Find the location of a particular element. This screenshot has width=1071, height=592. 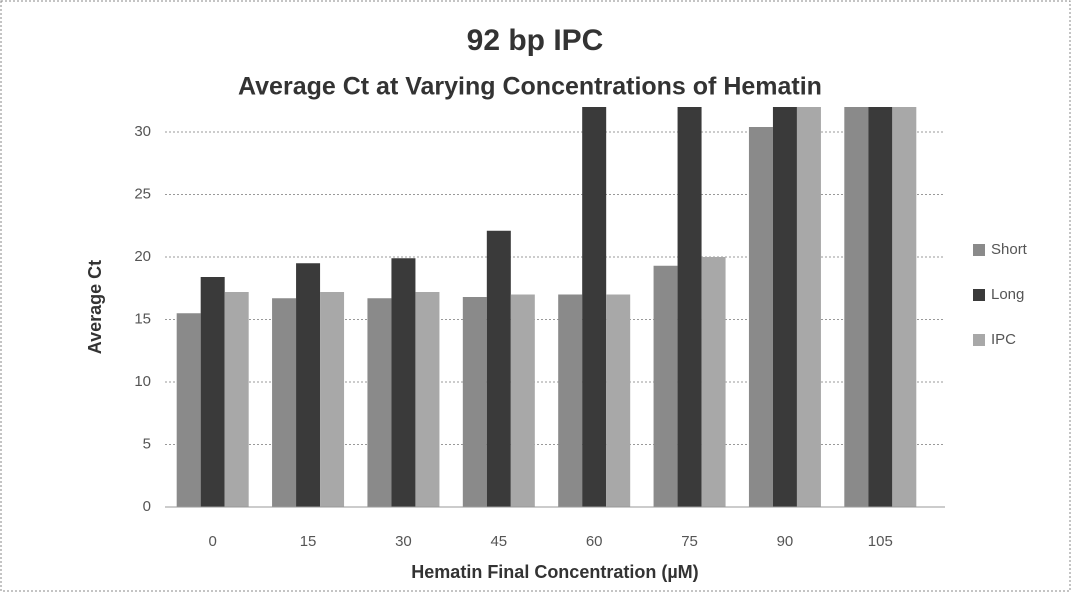

x-tick-label: 90 is located at coordinates (785, 541).